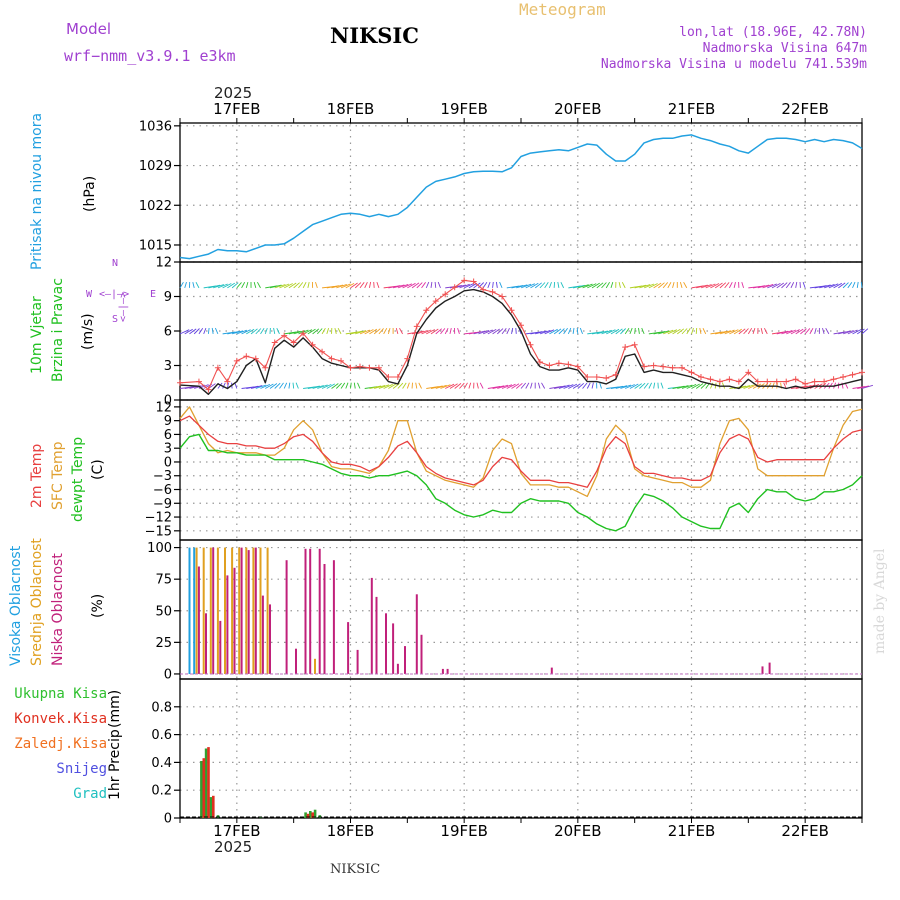 The width and height of the screenshot is (900, 900). What do you see at coordinates (161, 791) in the screenshot?
I see `y-tick-label: 0.2` at bounding box center [161, 791].